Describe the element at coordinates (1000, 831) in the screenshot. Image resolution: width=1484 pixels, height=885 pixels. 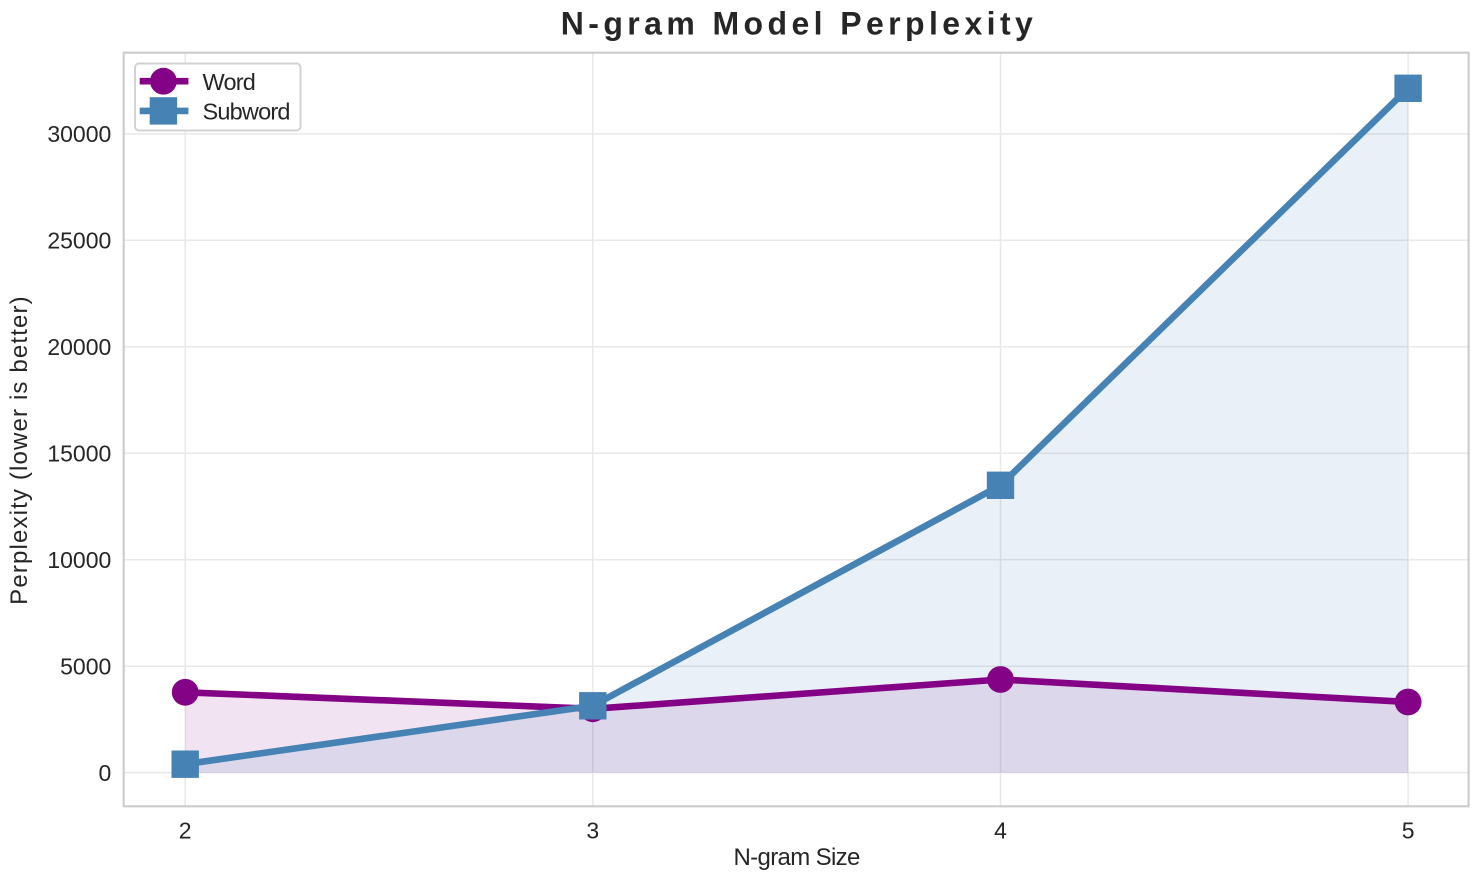
I see `svg-text: 4` at that location.